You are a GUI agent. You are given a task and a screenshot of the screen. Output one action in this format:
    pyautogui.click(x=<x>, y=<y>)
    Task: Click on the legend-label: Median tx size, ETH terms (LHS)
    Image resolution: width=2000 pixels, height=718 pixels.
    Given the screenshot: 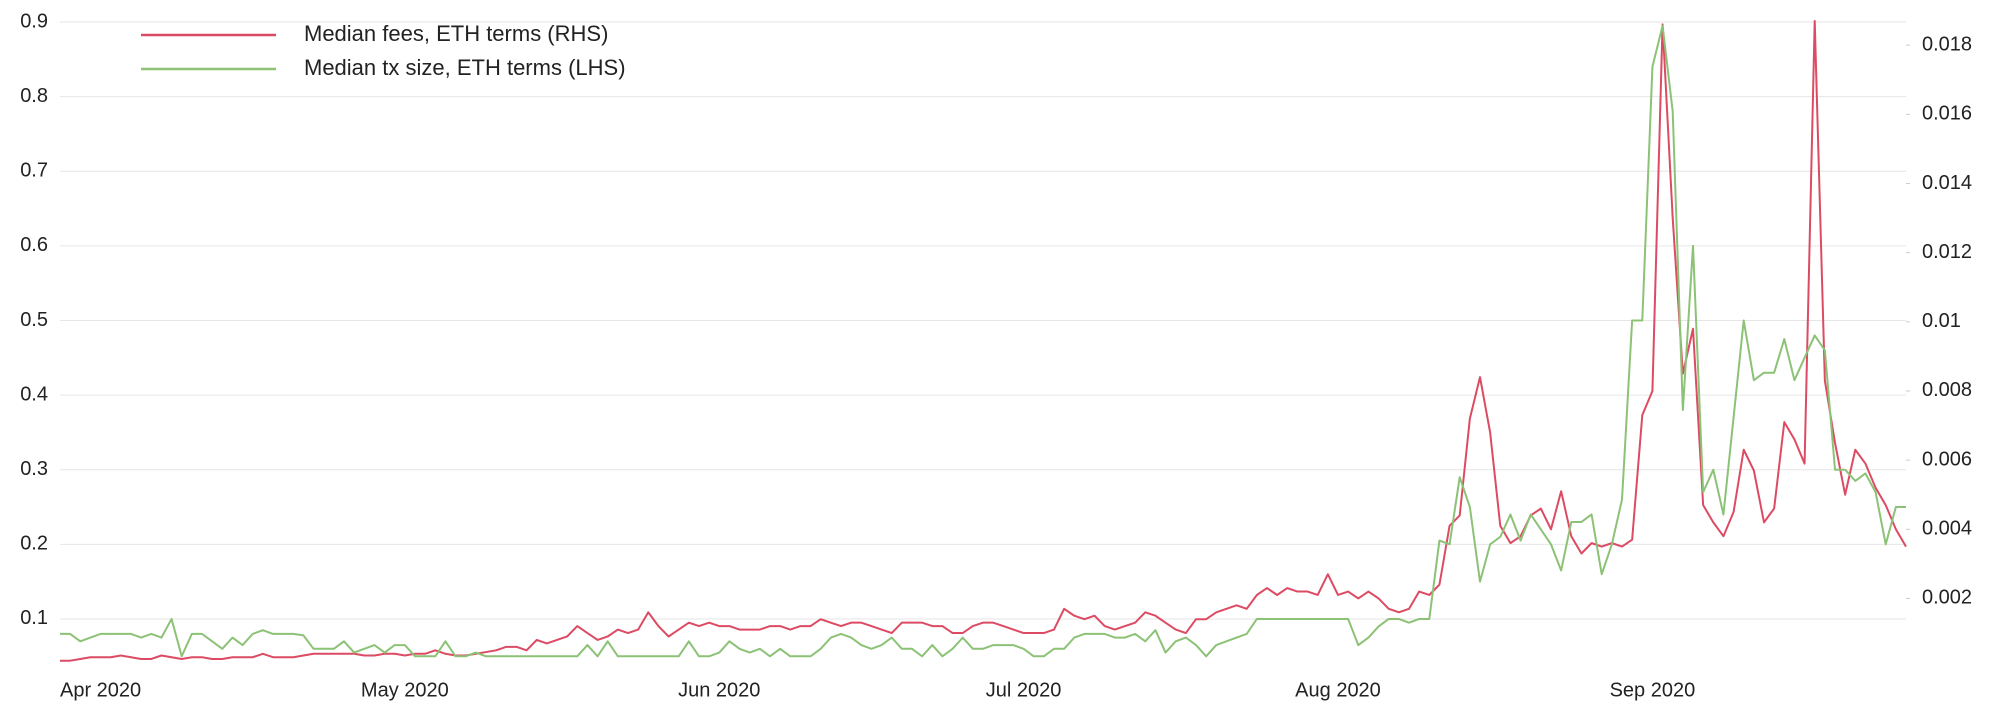 What is the action you would take?
    pyautogui.click(x=465, y=67)
    